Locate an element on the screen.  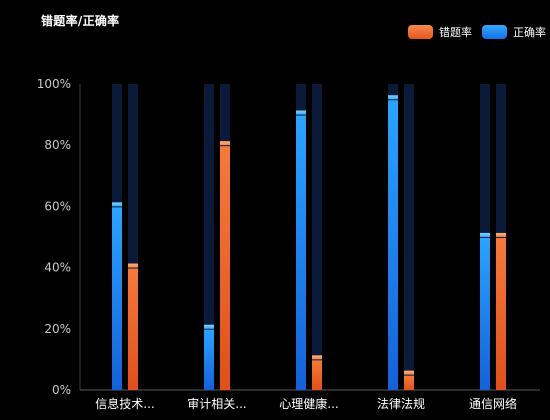
legend-item-error-rate: 错题率 is located at coordinates (440, 32).